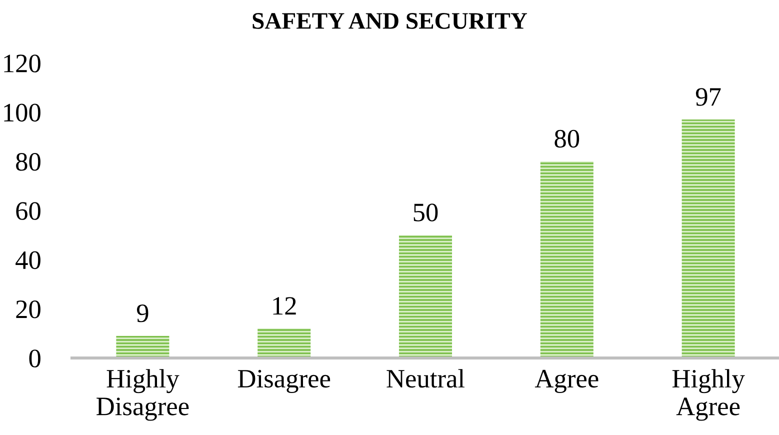 Image resolution: width=779 pixels, height=435 pixels. I want to click on data-label: 97, so click(708, 97).